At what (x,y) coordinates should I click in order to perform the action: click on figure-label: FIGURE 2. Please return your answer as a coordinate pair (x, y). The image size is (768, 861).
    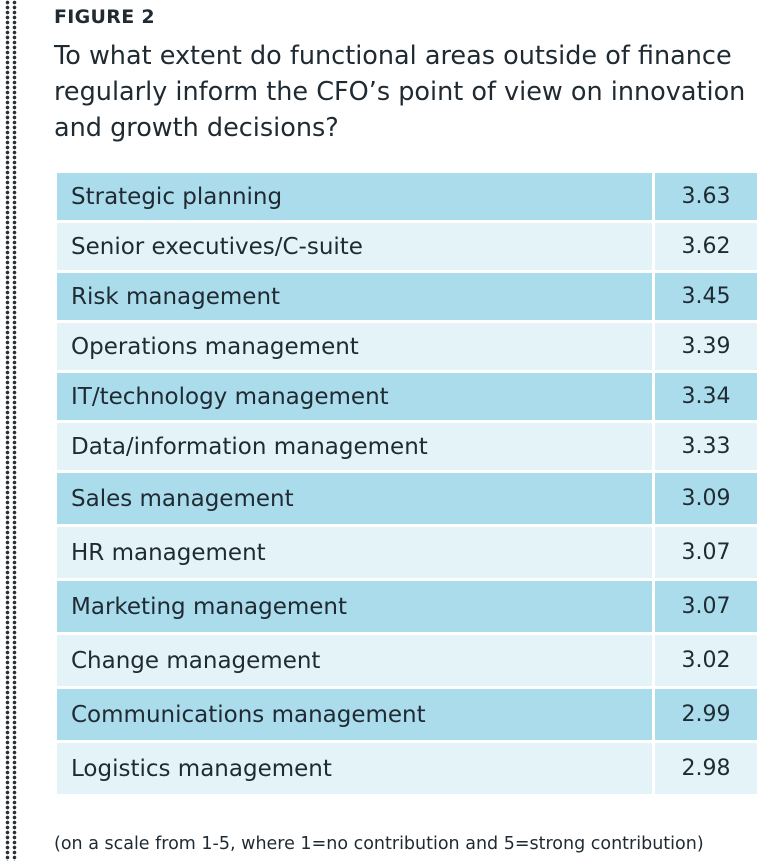
    Looking at the image, I should click on (104, 17).